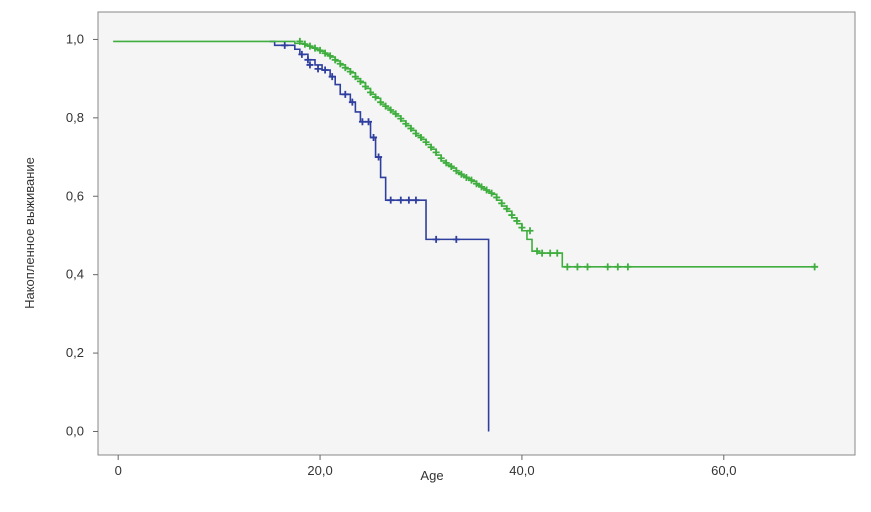 The image size is (871, 512). What do you see at coordinates (425, 466) in the screenshot?
I see `x-axis: 0 20,0 40,0 60,0` at bounding box center [425, 466].